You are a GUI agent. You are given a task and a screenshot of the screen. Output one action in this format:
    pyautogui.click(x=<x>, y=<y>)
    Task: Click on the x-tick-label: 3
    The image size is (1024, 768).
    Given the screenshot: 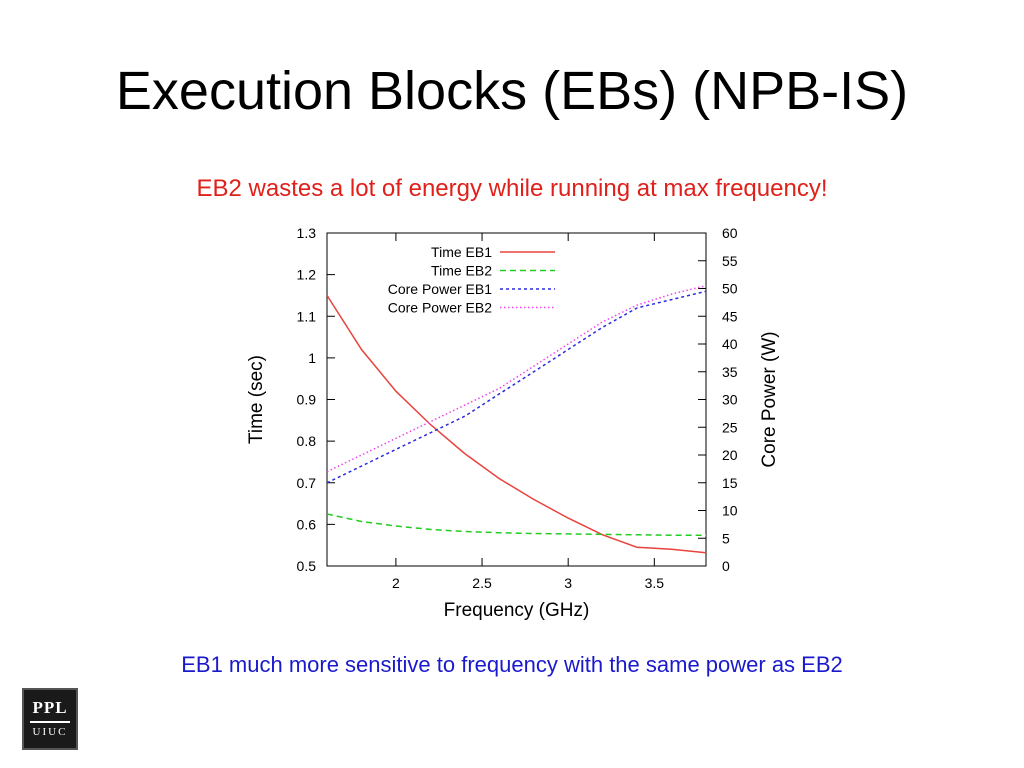 What is the action you would take?
    pyautogui.click(x=568, y=583)
    